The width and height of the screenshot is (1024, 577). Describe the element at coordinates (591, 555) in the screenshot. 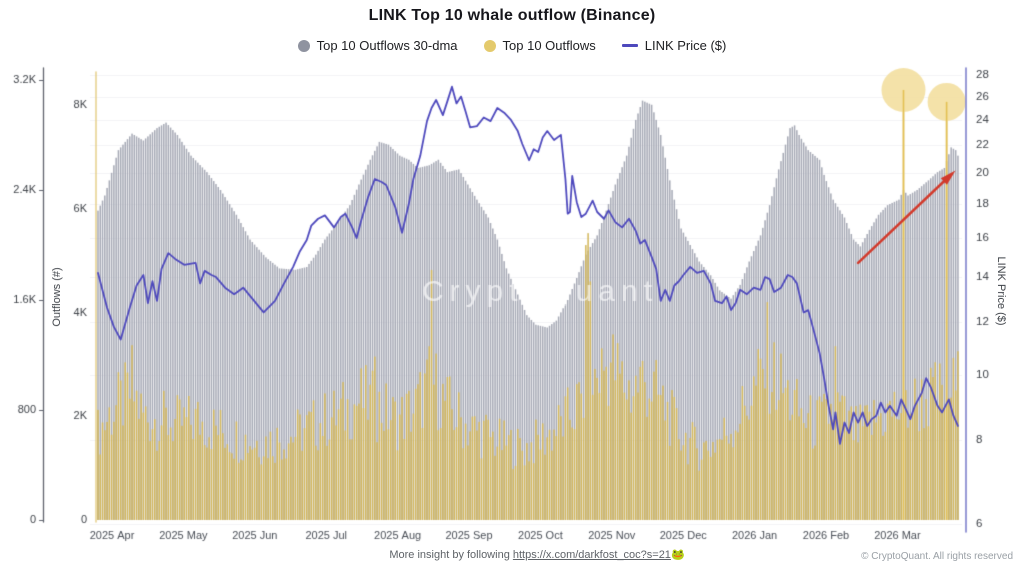

I see `insight-link: https://x.com/darkfost_coc?s=21` at that location.